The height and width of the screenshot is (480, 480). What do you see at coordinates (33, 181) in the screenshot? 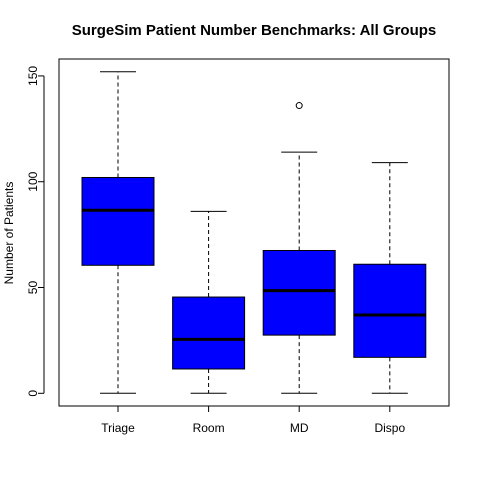
I see `y-tick-label: 100` at bounding box center [33, 181].